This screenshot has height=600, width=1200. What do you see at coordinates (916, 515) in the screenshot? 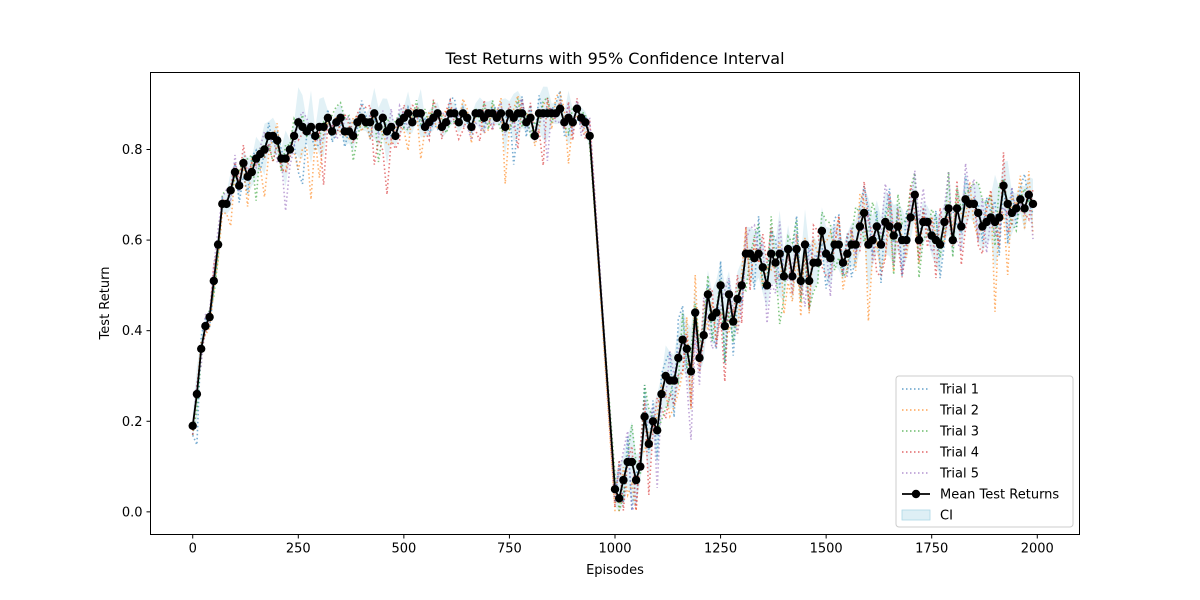
I see `legend-swatch-ci` at bounding box center [916, 515].